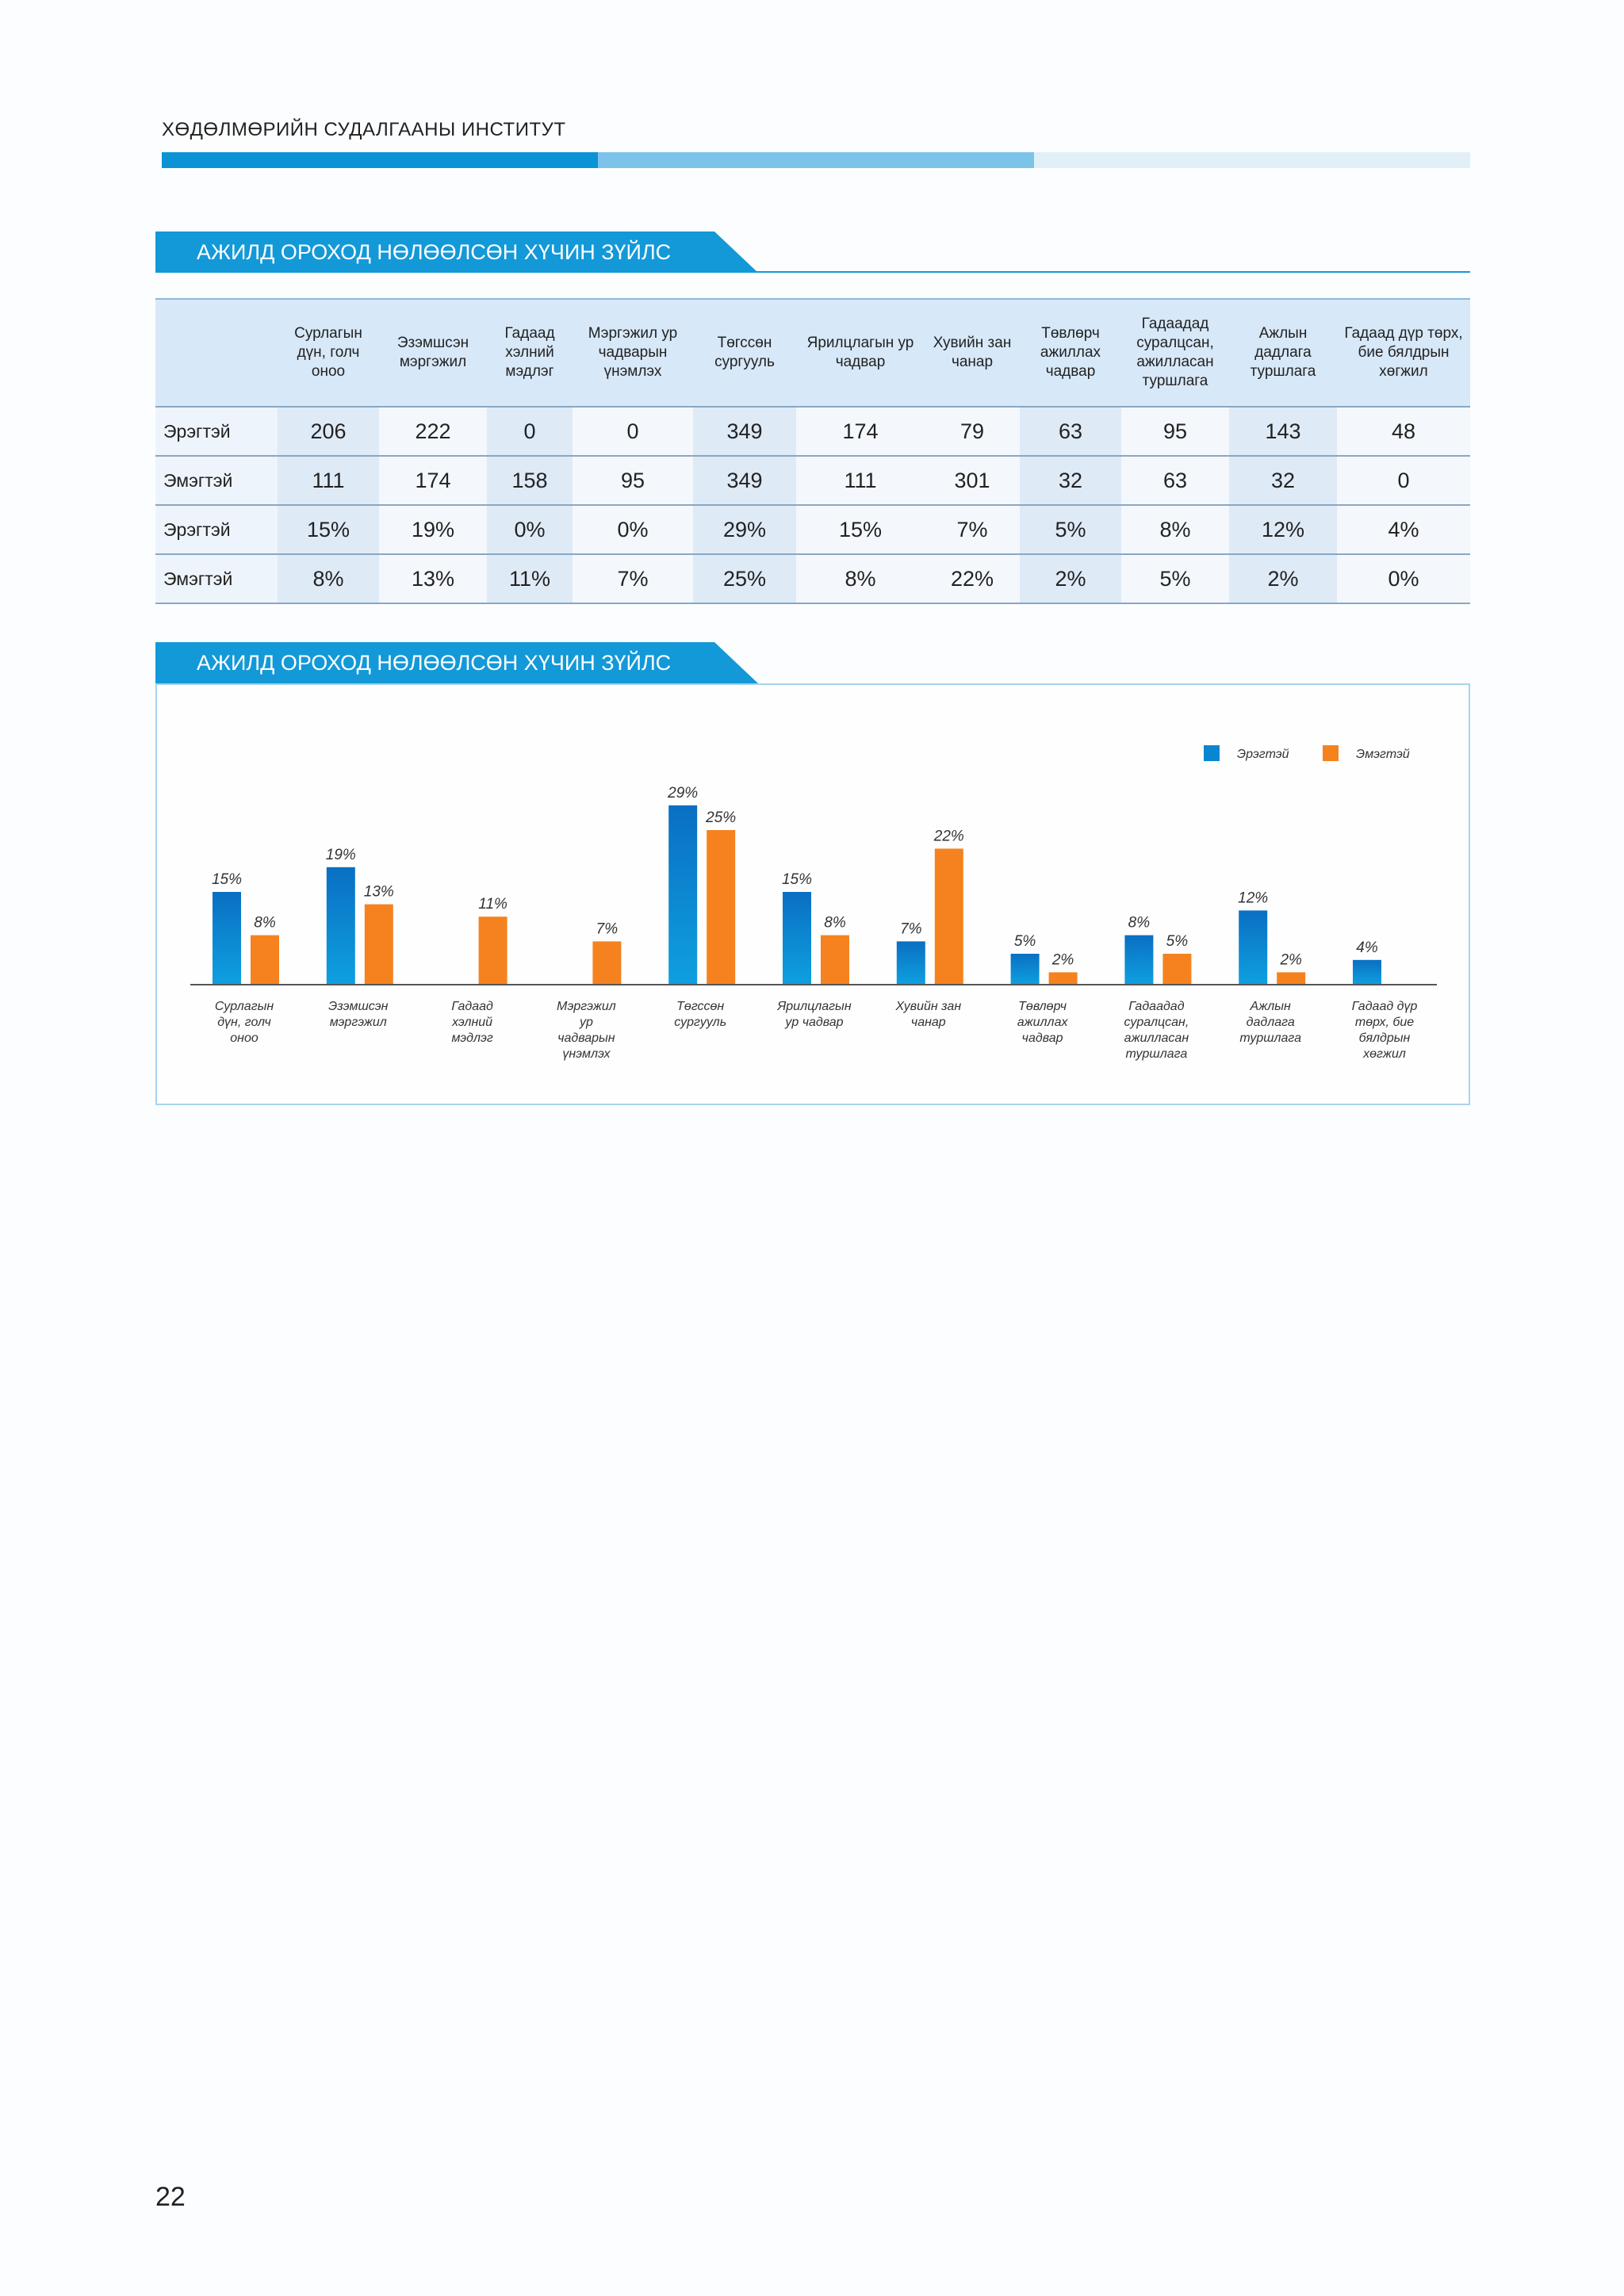  Describe the element at coordinates (1403, 530) in the screenshot. I see `table-cell: 4%` at that location.